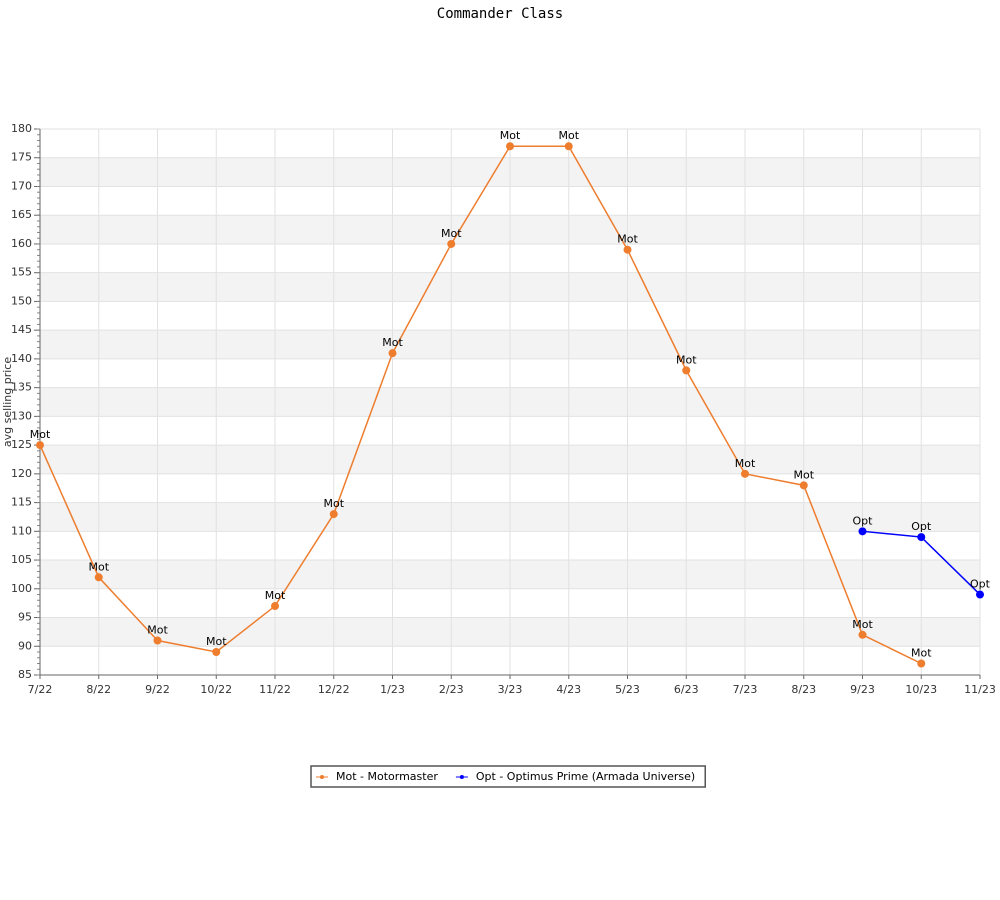 The image size is (1000, 900). I want to click on y-tick-label: 145, so click(21, 329).